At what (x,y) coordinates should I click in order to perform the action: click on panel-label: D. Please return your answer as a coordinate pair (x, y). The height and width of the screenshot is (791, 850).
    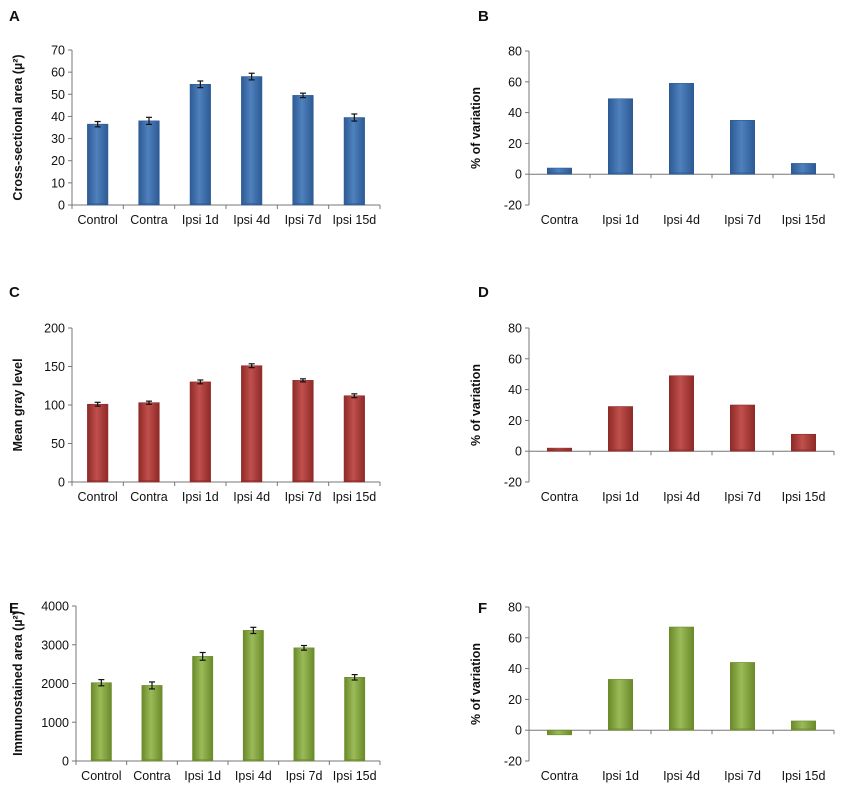
    Looking at the image, I should click on (483, 292).